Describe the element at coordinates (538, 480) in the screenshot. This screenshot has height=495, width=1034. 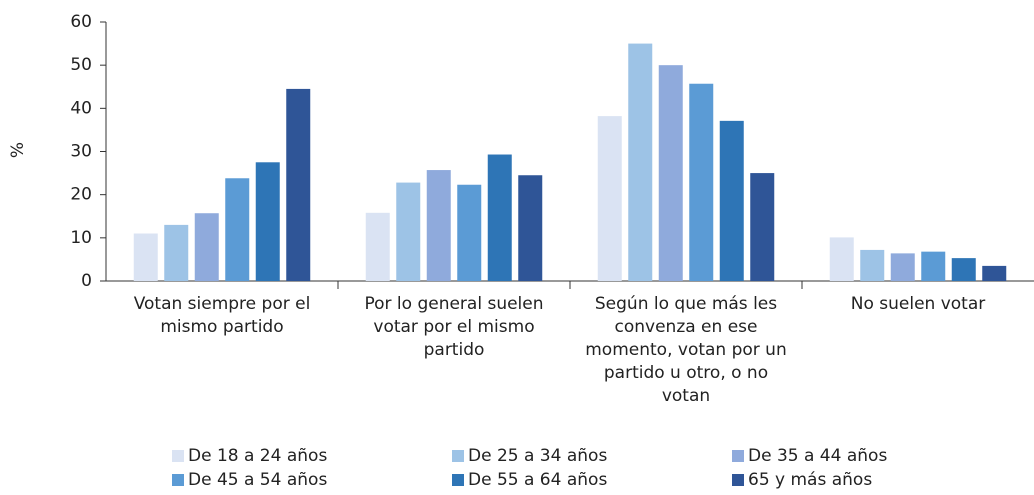
I see `legend-label: De 55 a 64 años` at that location.